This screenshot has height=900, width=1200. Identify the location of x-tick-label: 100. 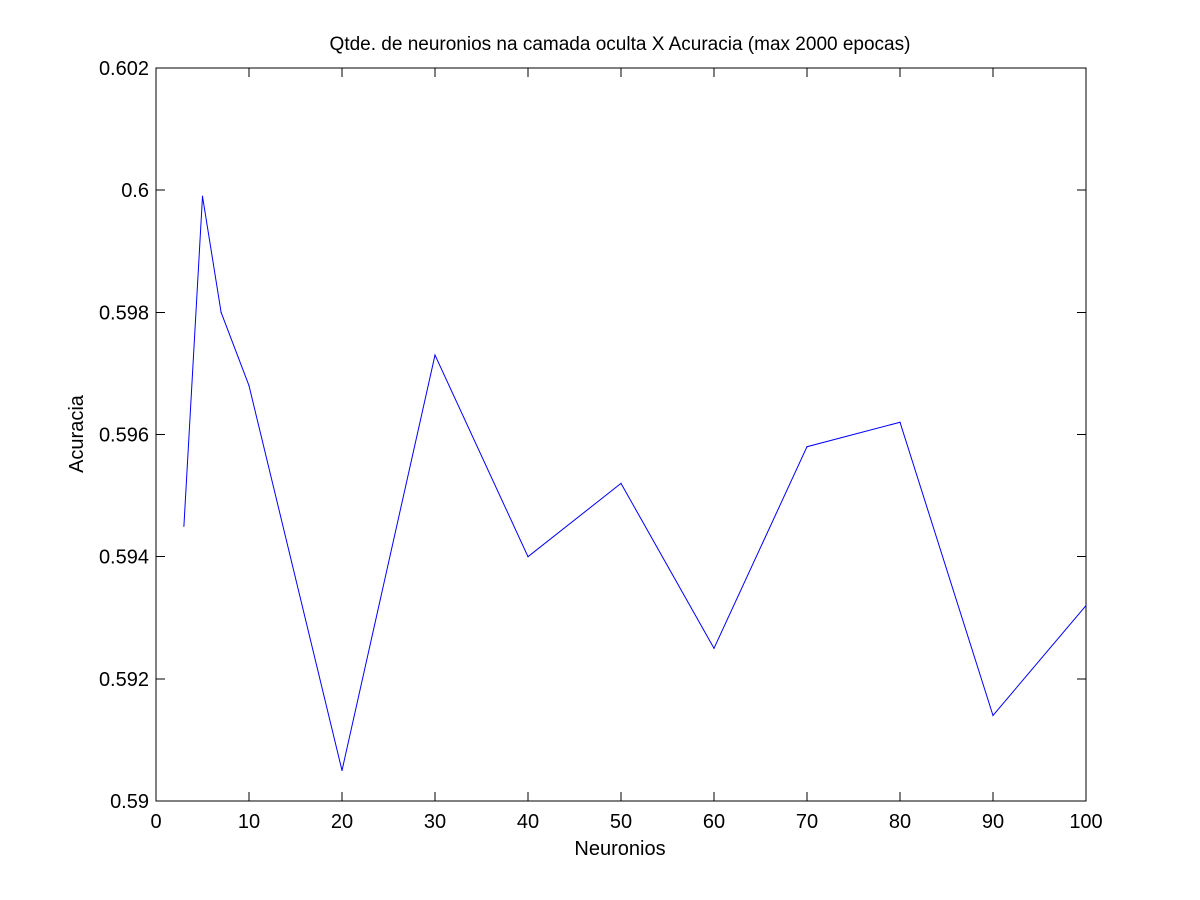
(1085, 822).